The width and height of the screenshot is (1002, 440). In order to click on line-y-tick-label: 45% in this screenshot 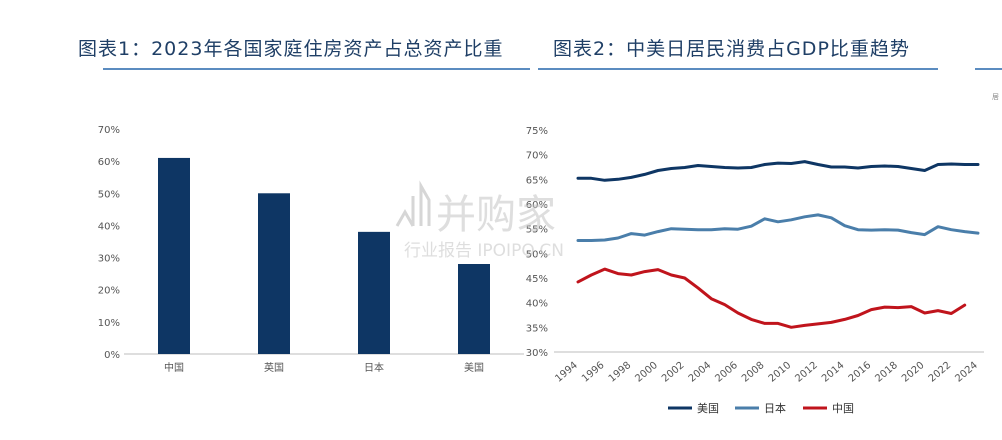, I will do `click(537, 279)`.